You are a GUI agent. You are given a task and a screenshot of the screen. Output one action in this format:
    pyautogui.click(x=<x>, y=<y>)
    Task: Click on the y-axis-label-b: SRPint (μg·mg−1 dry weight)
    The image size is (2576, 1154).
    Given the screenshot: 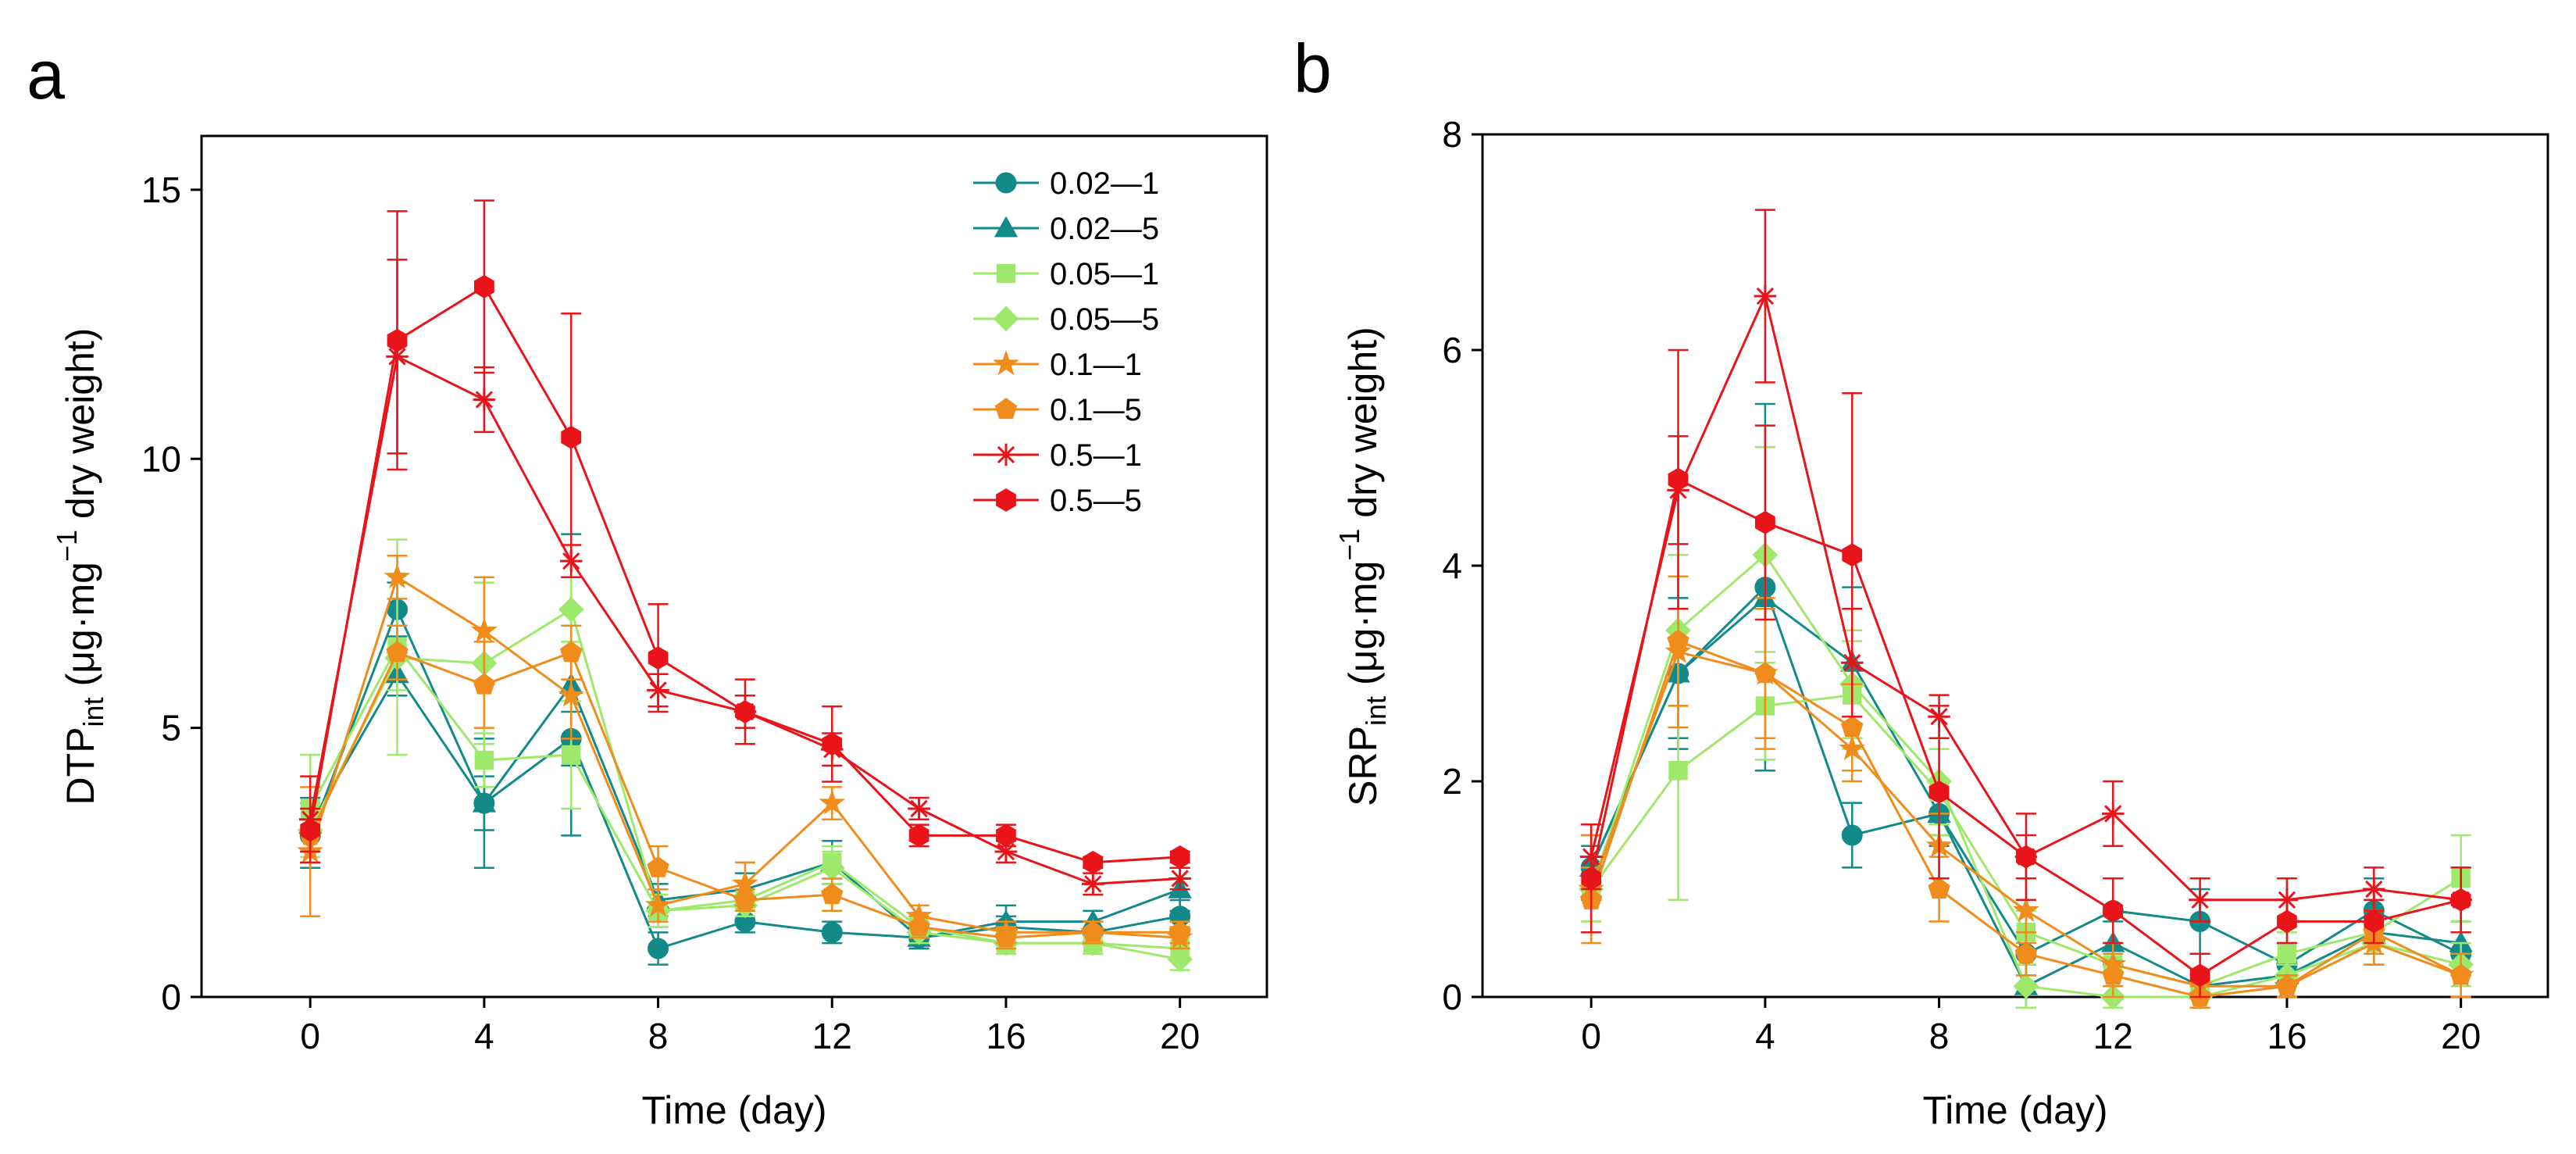 What is the action you would take?
    pyautogui.click(x=1362, y=566)
    